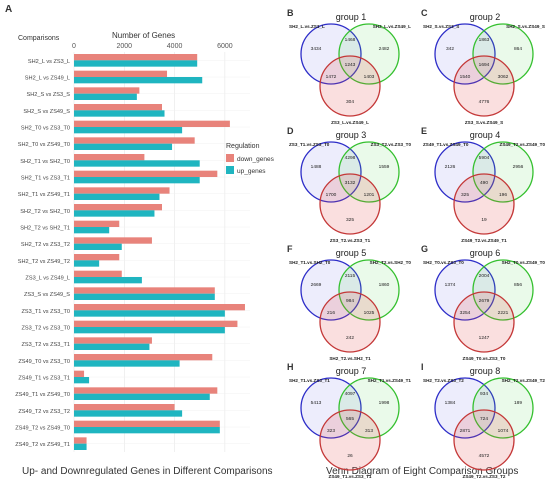 Image resolution: width=550 pixels, height=484 pixels. Describe the element at coordinates (310, 262) in the screenshot. I see `venn-set-label-1: SH2_T1.vs.SH2_T0` at that location.